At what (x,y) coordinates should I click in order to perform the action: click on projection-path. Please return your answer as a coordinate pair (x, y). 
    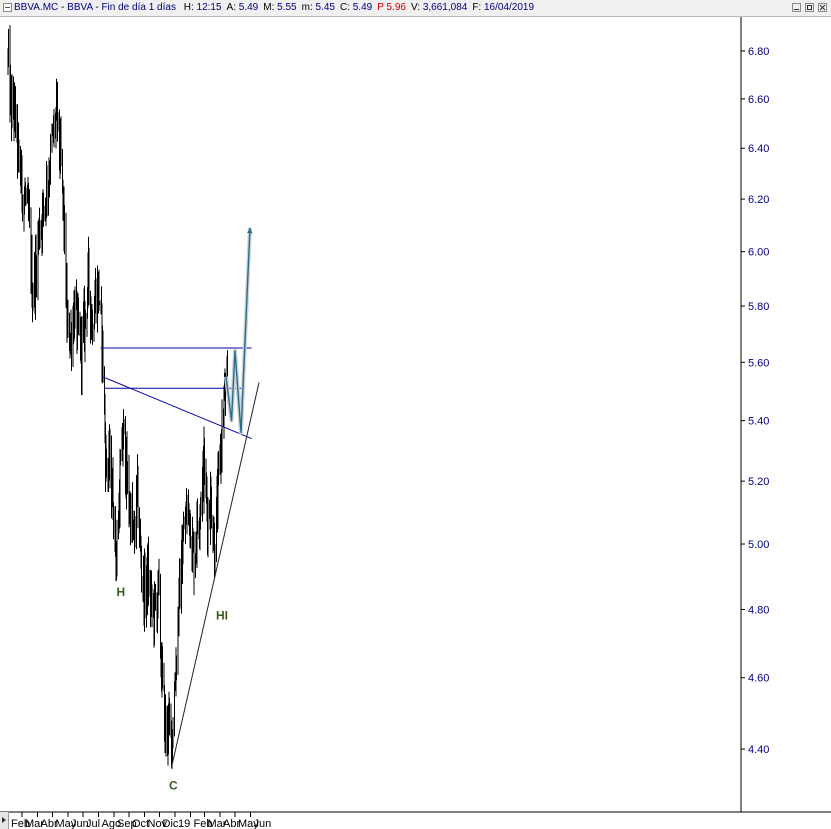
    Looking at the image, I should click on (238, 330).